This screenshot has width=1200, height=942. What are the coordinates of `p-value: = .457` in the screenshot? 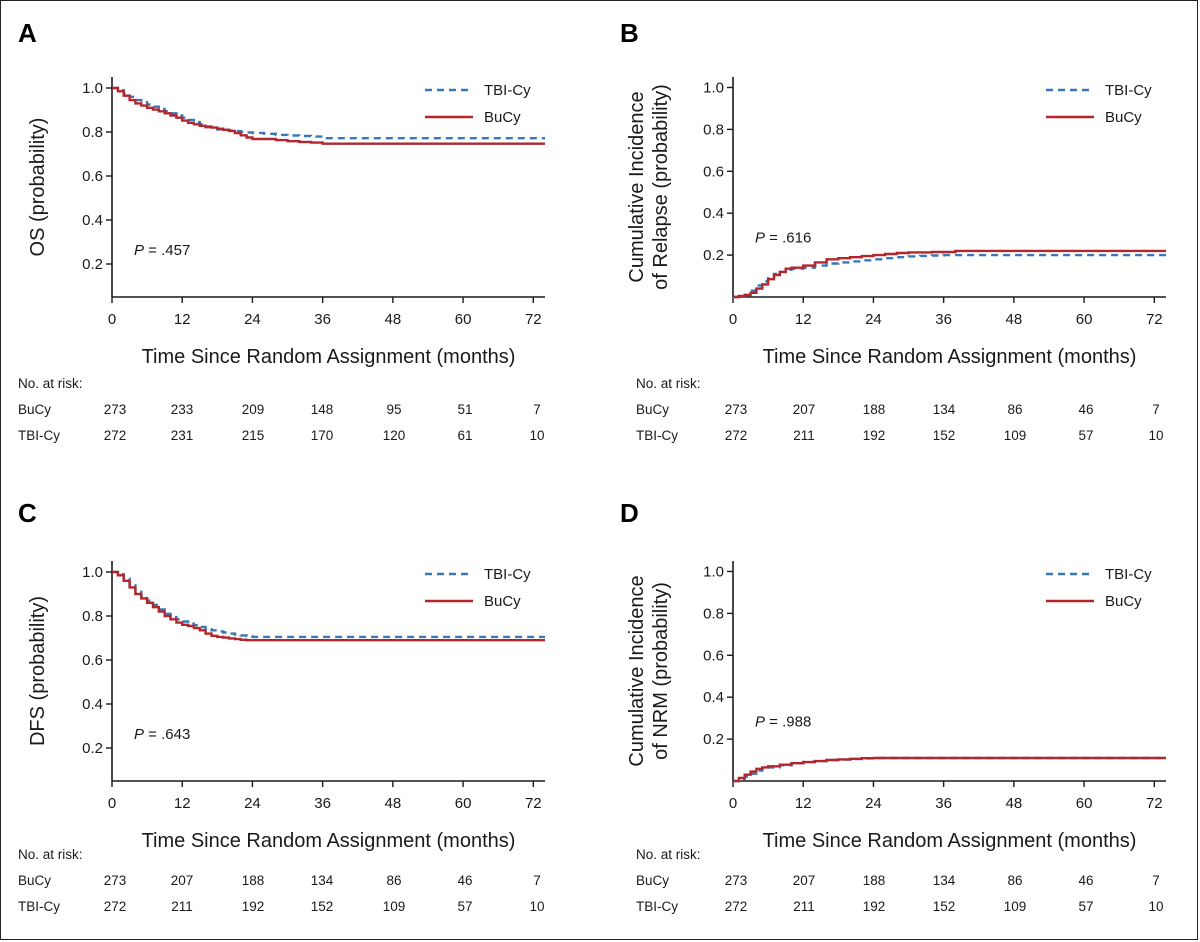 It's located at (167, 250).